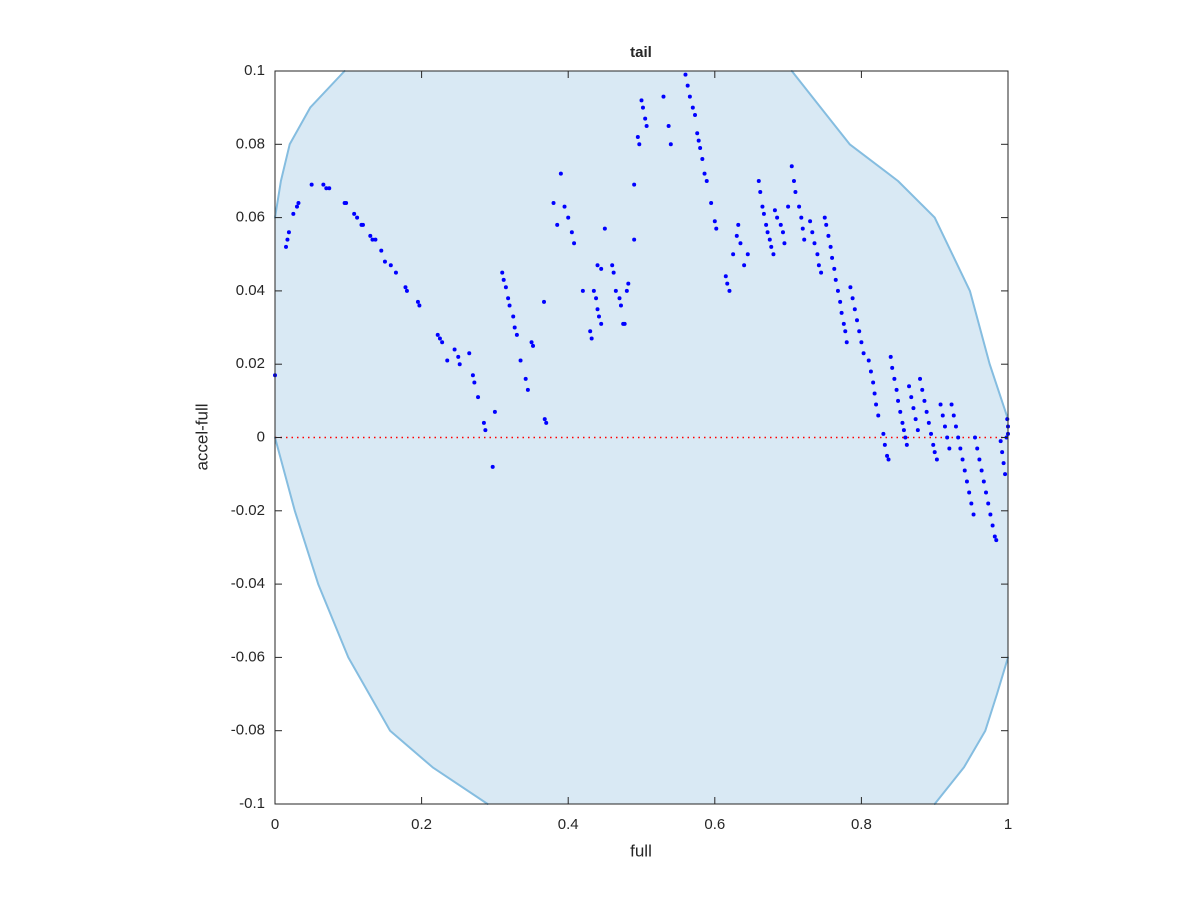  I want to click on y-tick-label: 0.06, so click(250, 217).